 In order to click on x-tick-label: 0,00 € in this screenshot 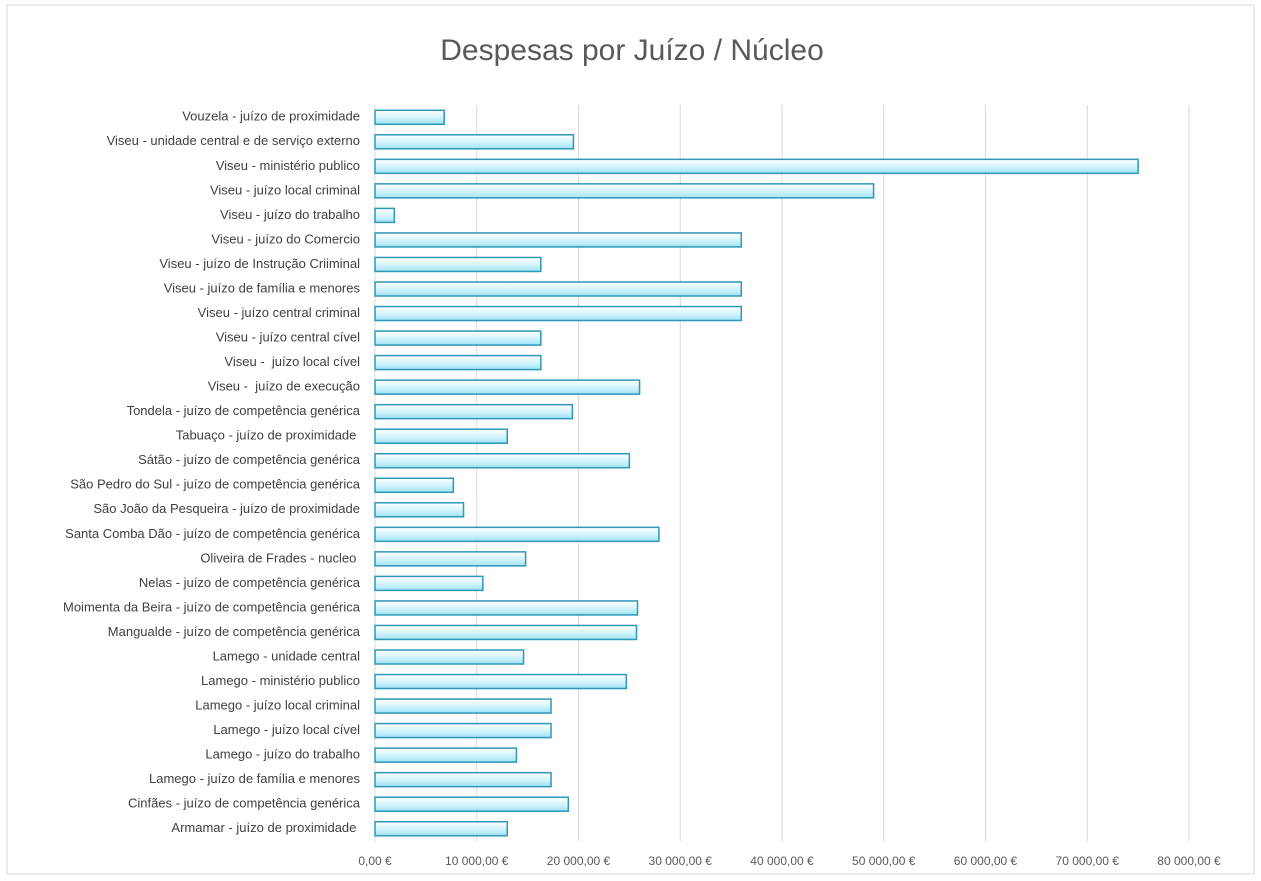, I will do `click(375, 861)`.